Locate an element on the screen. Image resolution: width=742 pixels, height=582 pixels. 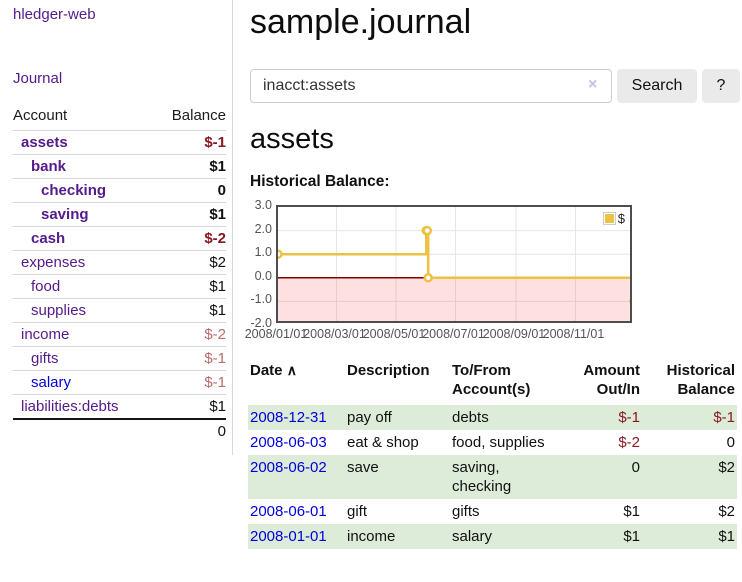
transaction-description: eat & shop is located at coordinates (383, 442).